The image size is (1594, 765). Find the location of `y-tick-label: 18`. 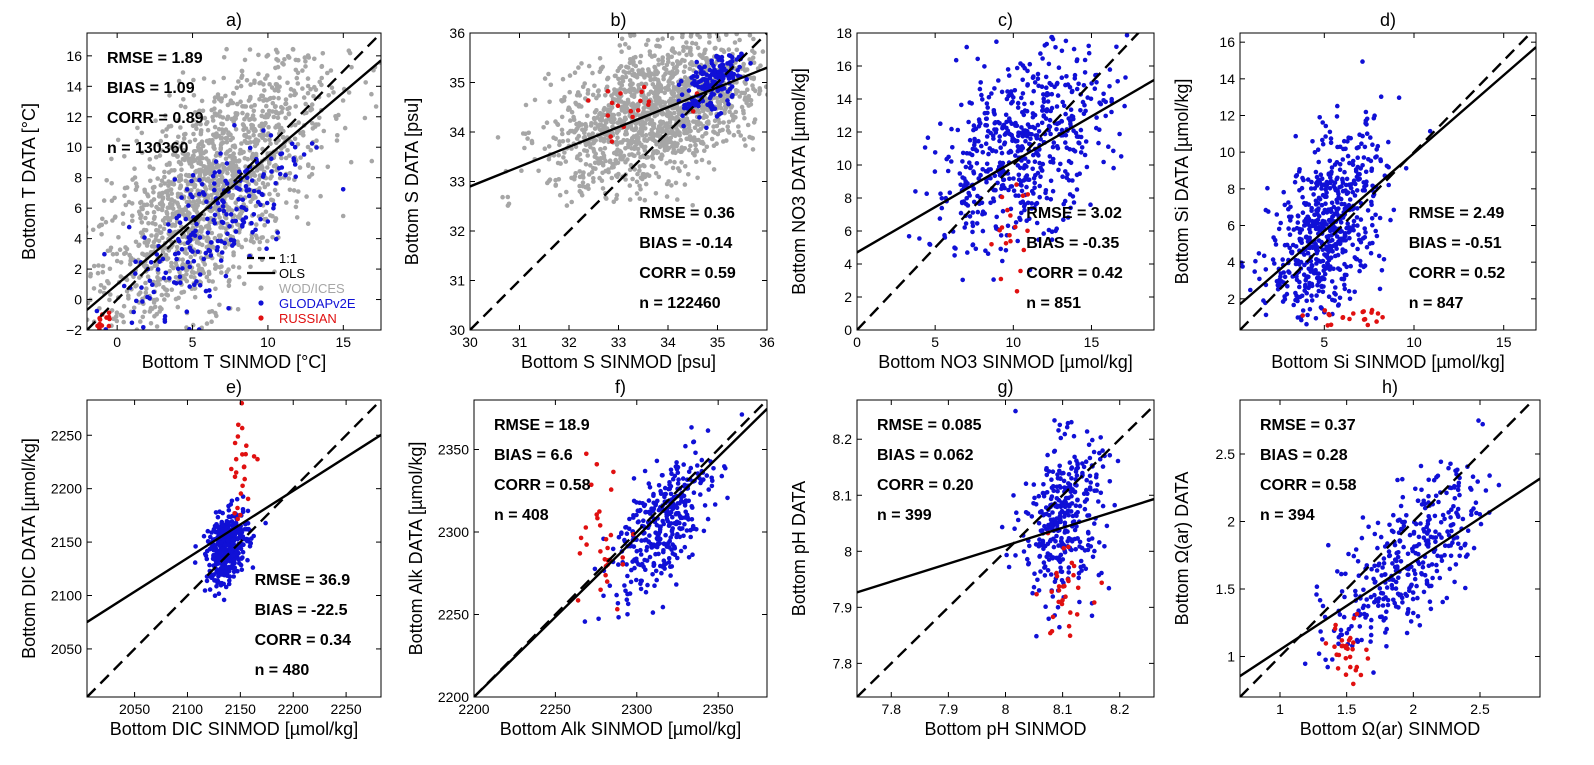

y-tick-label: 18 is located at coordinates (844, 33).